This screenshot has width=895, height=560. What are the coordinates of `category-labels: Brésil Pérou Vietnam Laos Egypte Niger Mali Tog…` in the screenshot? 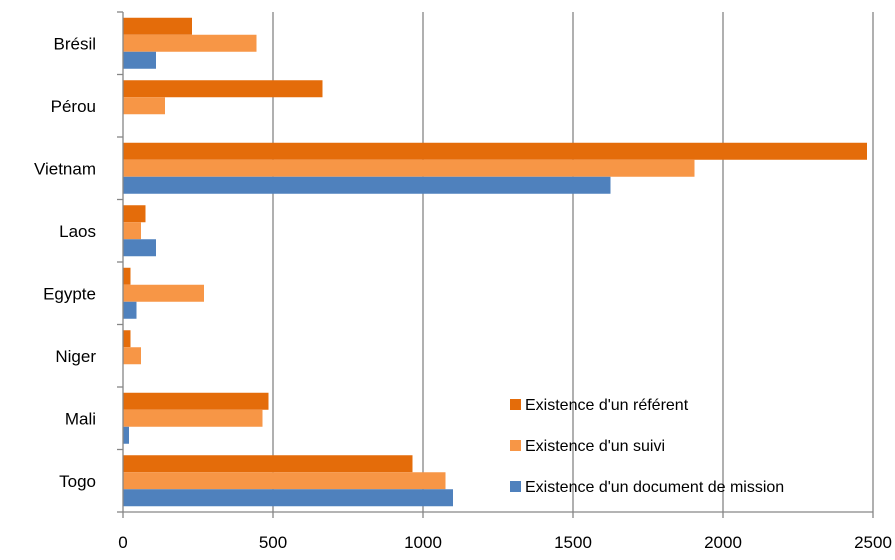 It's located at (65, 262).